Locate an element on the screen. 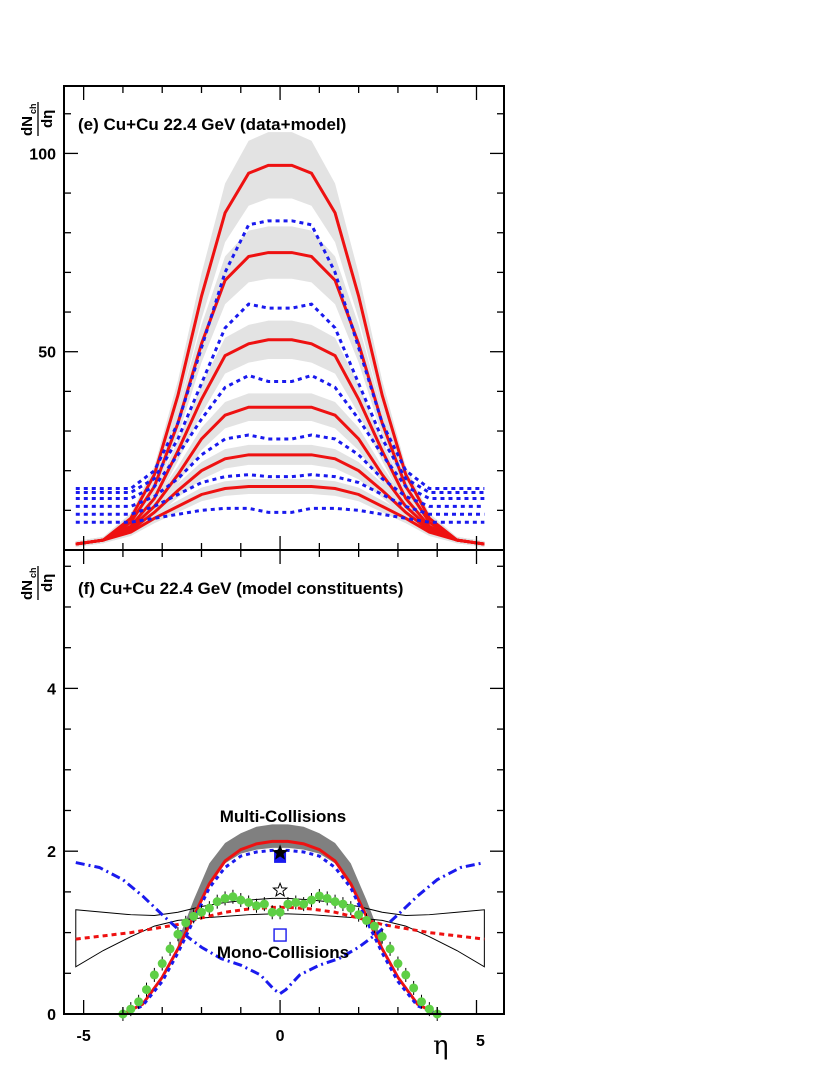 Image resolution: width=830 pixels, height=1075 pixels. f-points is located at coordinates (280, 932).